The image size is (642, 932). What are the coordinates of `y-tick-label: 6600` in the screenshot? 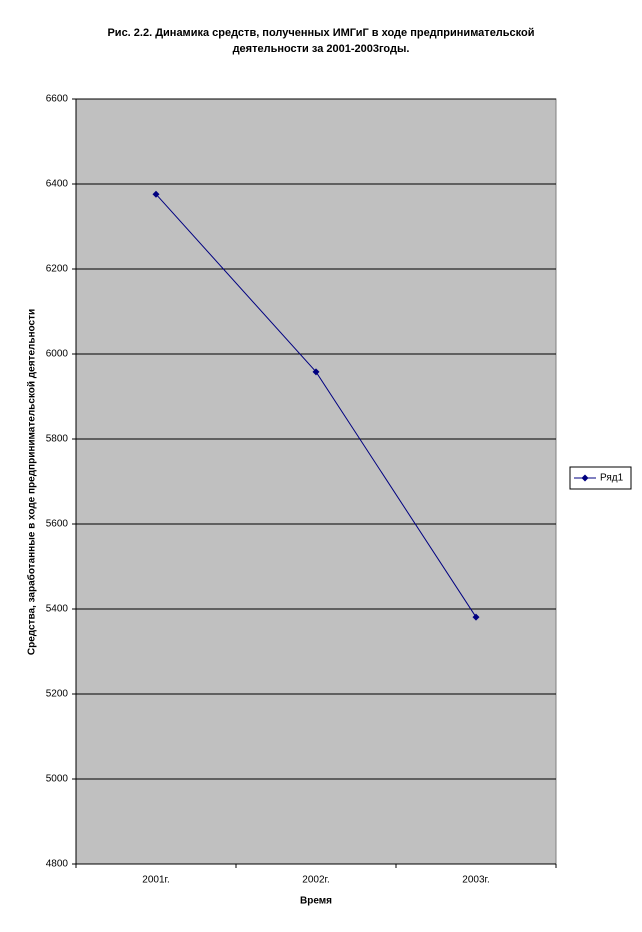 It's located at (57, 99).